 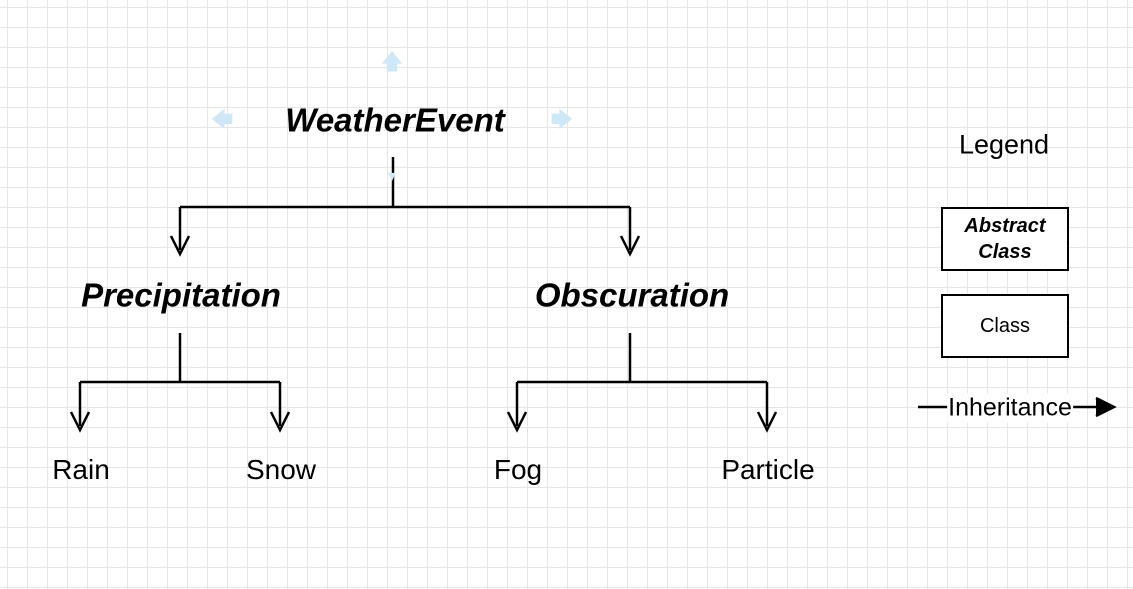 What do you see at coordinates (80, 422) in the screenshot?
I see `arrowhead-rain` at bounding box center [80, 422].